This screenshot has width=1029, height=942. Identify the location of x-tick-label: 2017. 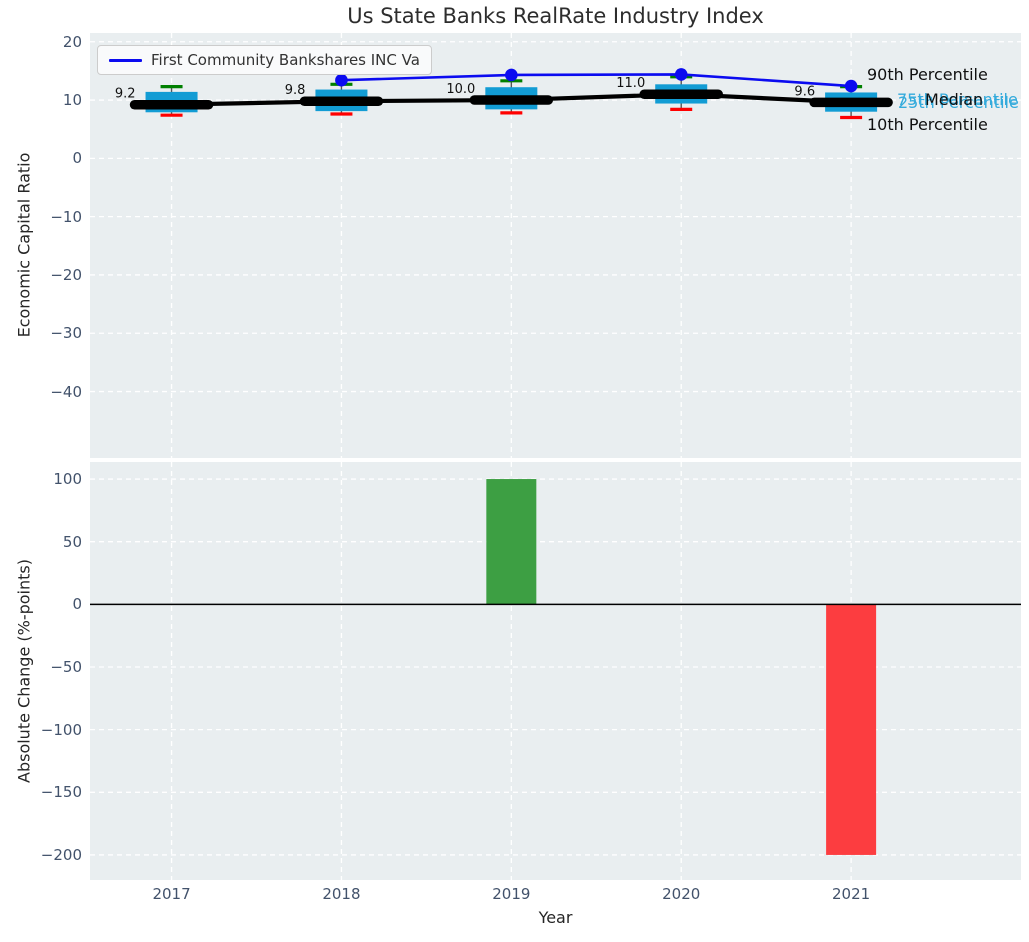
(171, 894).